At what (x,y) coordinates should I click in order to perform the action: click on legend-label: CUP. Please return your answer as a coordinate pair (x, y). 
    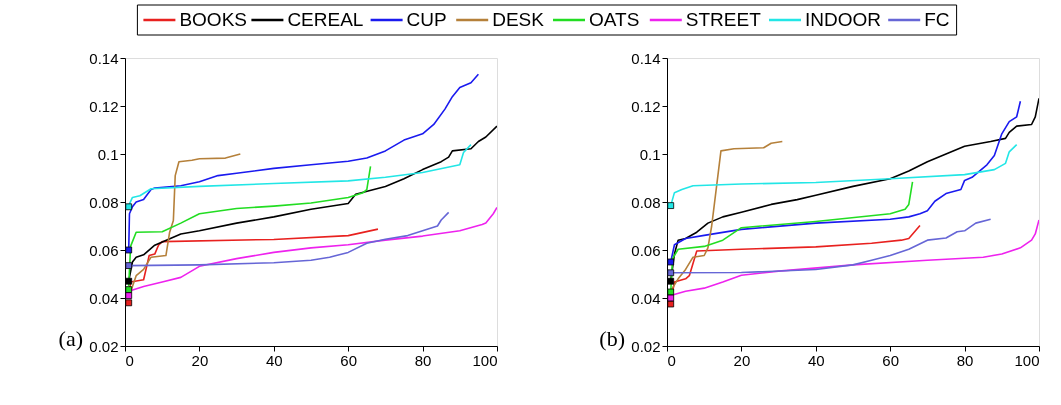
    Looking at the image, I should click on (426, 19).